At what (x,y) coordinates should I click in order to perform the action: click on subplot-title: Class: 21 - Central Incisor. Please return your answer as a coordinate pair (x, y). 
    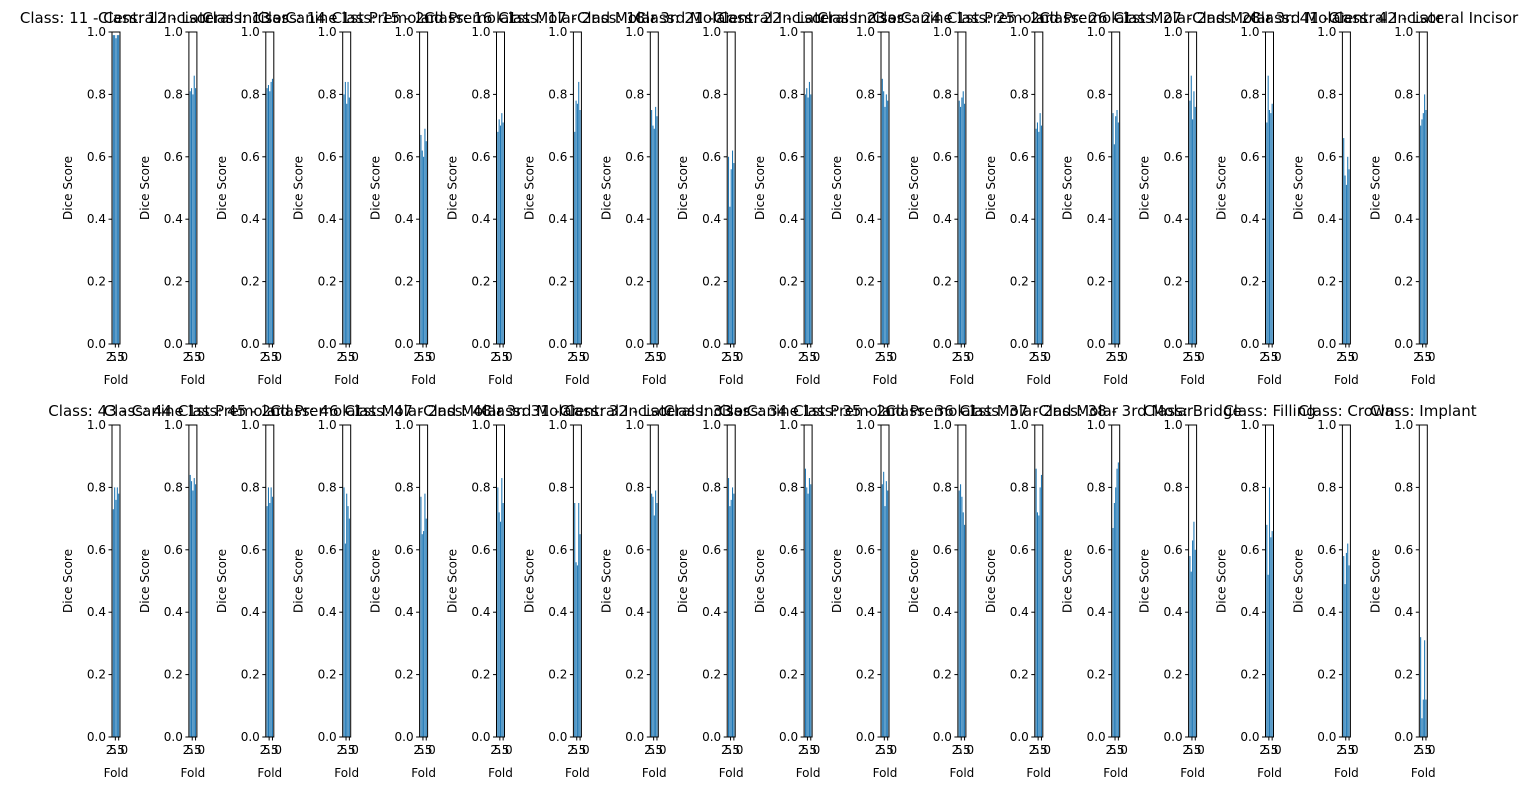
    Looking at the image, I should click on (731, 18).